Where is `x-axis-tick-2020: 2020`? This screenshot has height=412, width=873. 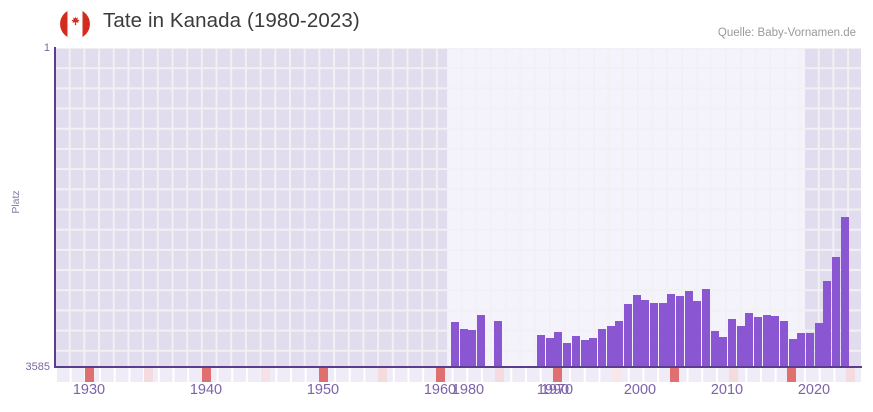 x-axis-tick-2020: 2020 is located at coordinates (814, 390).